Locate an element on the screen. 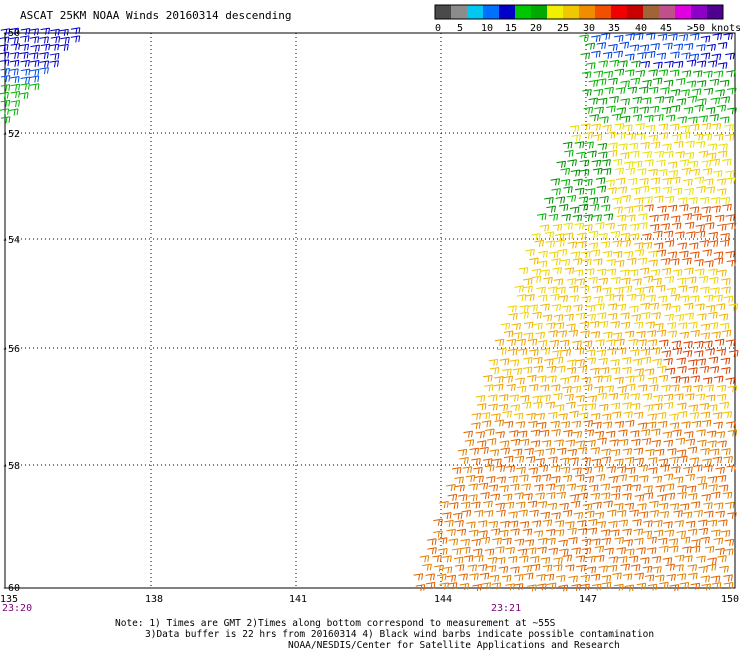  lon-label-147: 147 is located at coordinates (588, 599).